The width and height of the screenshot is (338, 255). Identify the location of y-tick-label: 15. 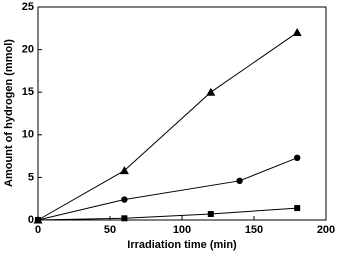
(28, 92).